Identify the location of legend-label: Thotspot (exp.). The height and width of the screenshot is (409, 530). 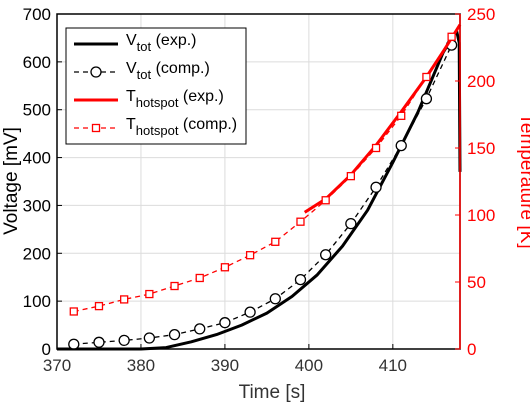
(175, 99).